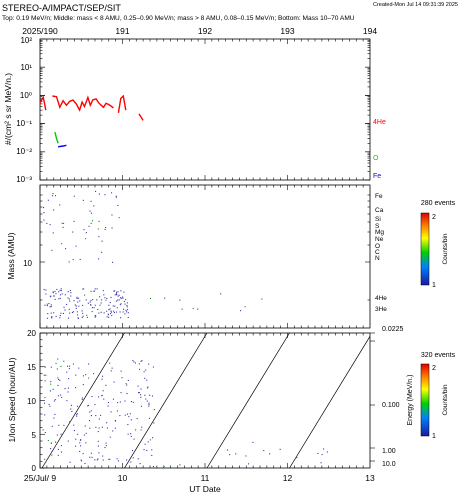 This screenshot has width=460, height=495. What do you see at coordinates (40, 31) in the screenshot?
I see `top-axis-label-190: 2025/190` at bounding box center [40, 31].